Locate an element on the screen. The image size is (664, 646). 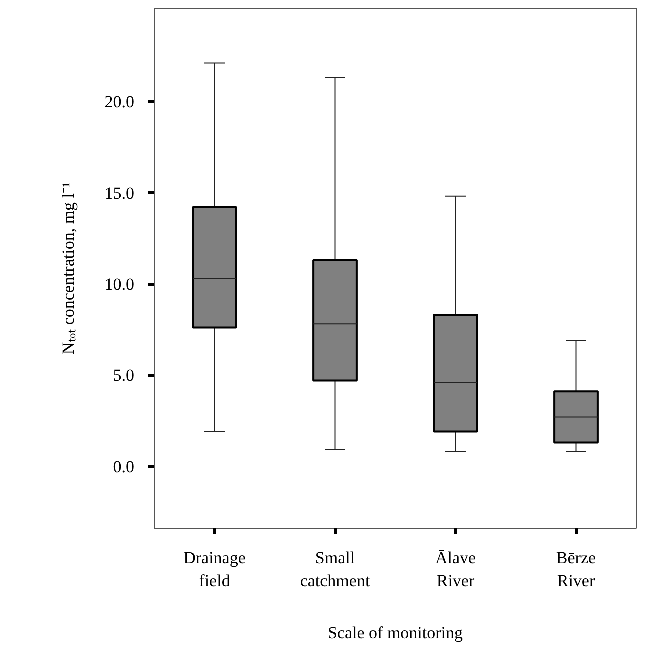
y-tick-label: 15.0 is located at coordinates (119, 193).